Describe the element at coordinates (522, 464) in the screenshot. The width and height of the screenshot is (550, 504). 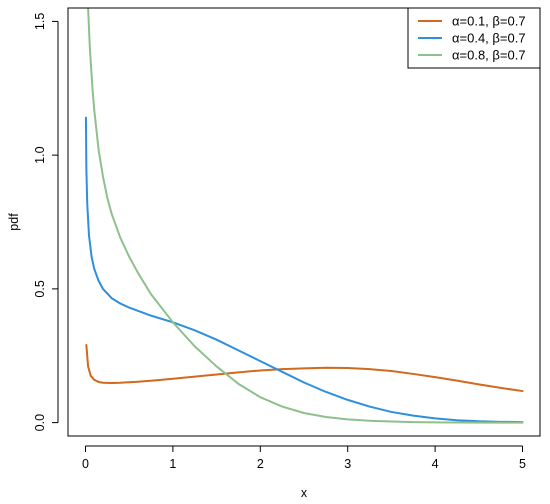
I see `x-tick-label: 5` at that location.